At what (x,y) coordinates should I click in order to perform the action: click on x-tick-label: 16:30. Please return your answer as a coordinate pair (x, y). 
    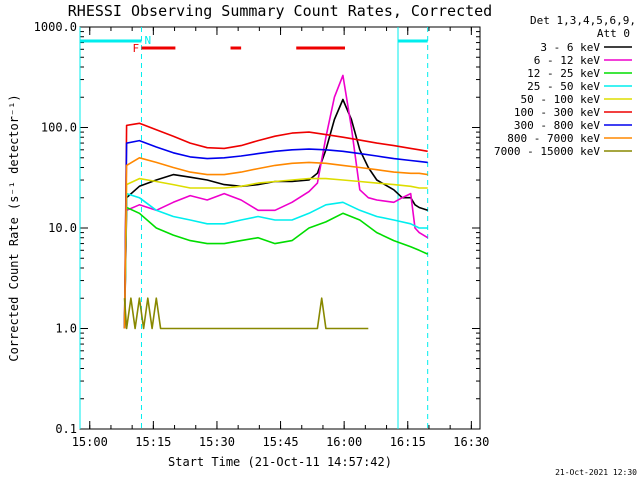
    Looking at the image, I should click on (471, 442).